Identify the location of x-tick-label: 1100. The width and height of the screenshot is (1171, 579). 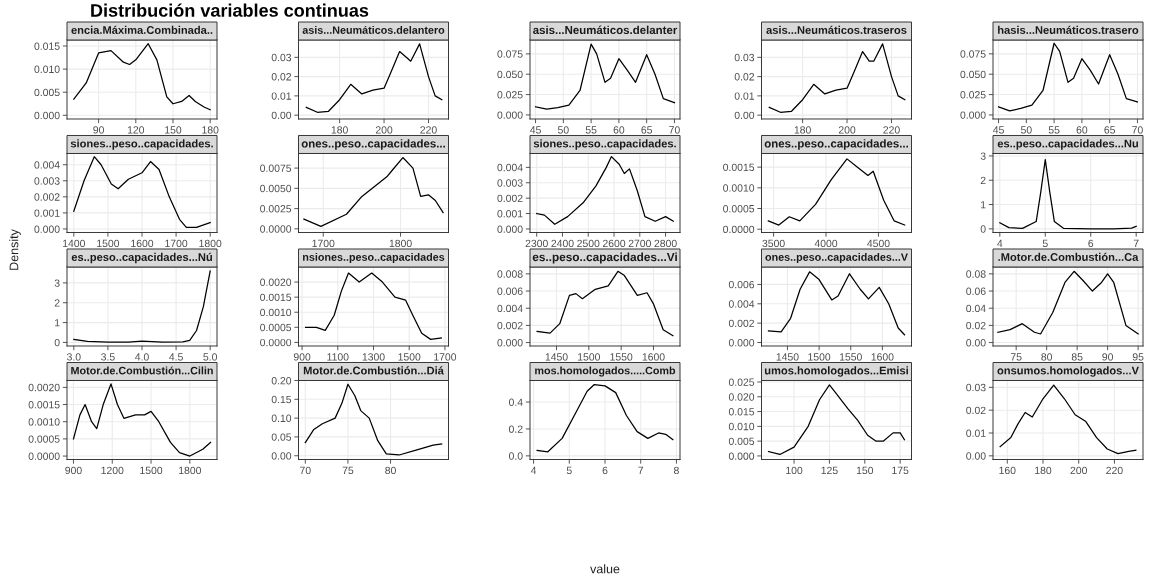
(338, 357).